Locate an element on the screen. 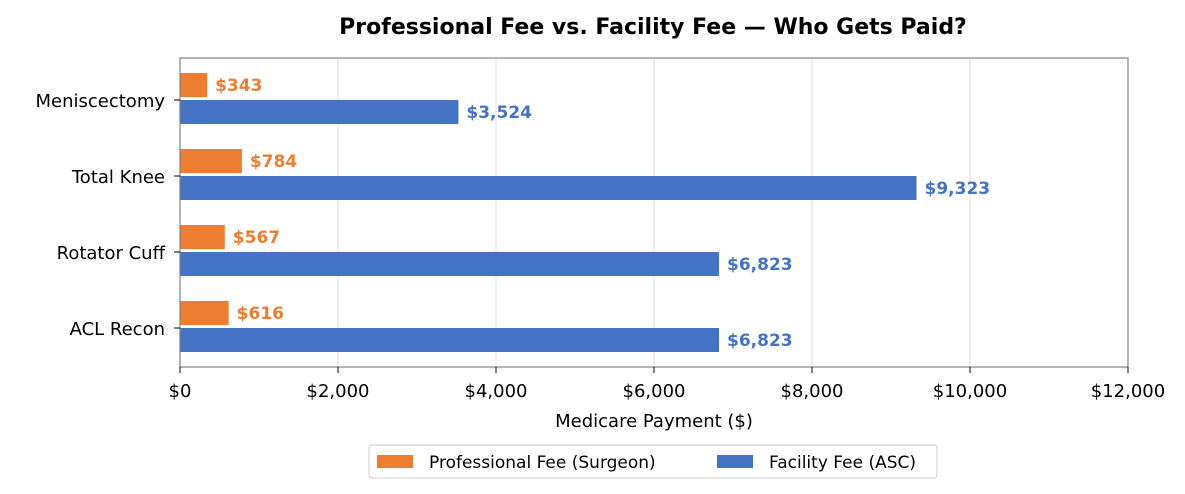  y-tick-label: Total Knee is located at coordinates (118, 177).